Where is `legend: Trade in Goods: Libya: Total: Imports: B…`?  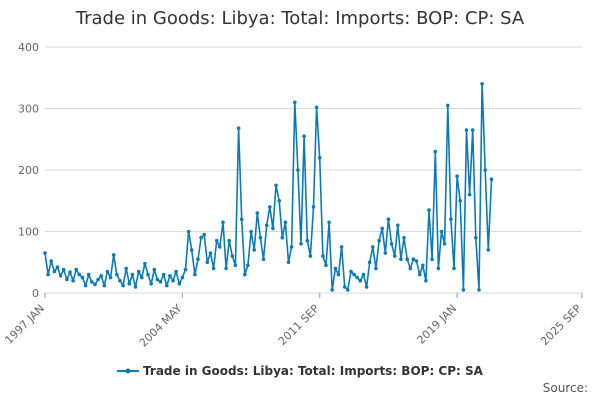 legend: Trade in Goods: Libya: Total: Imports: B… is located at coordinates (300, 371).